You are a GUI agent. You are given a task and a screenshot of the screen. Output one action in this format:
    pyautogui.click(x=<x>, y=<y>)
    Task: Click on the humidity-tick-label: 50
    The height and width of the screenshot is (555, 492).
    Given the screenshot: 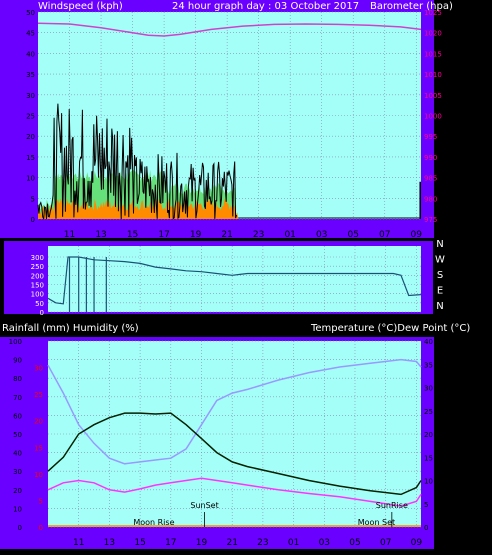 What is the action you would take?
    pyautogui.click(x=17, y=435)
    